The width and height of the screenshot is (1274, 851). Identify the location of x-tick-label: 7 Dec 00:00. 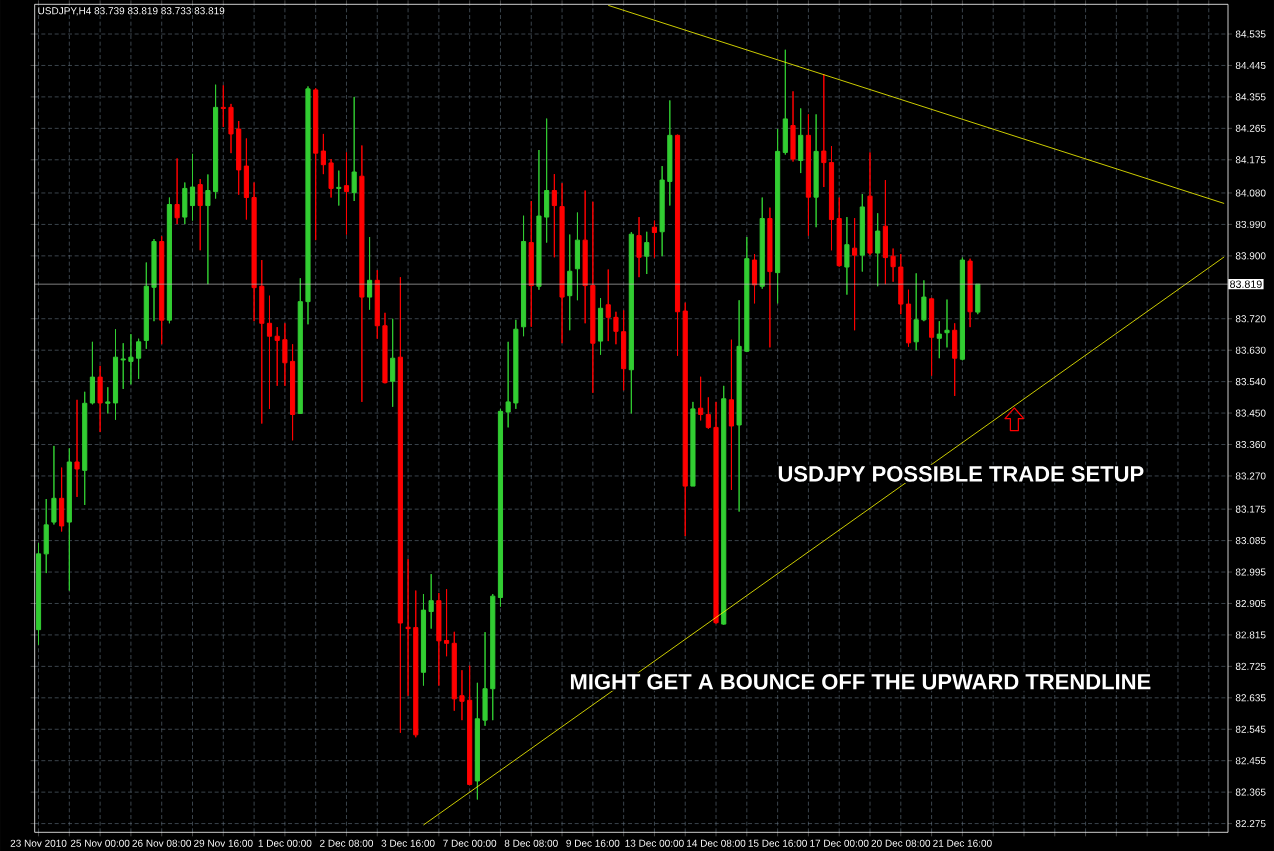
(470, 843).